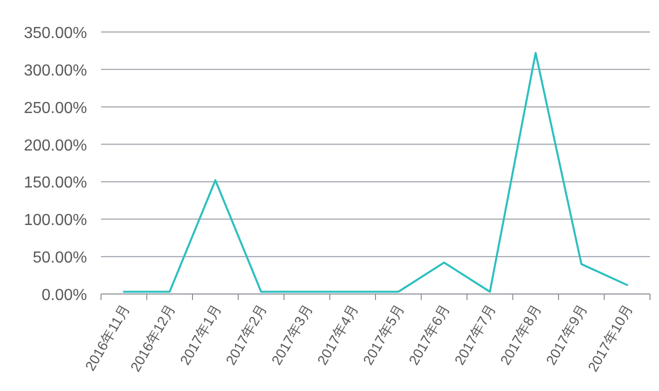  I want to click on y-tick-label: 150.00%, so click(55, 183).